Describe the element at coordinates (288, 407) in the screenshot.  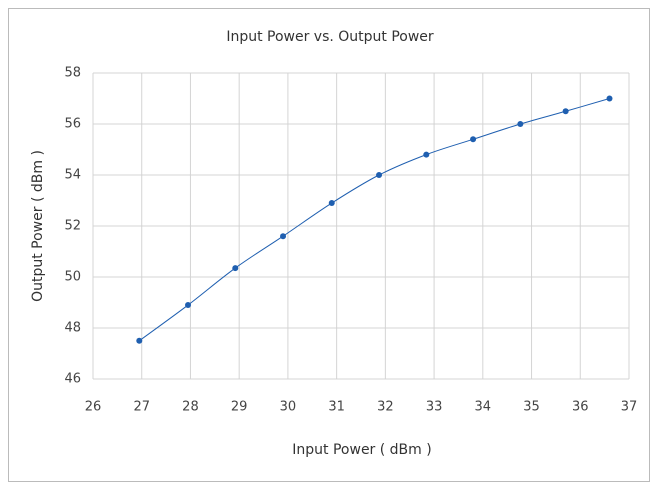
I see `x-tick-label: 30` at that location.